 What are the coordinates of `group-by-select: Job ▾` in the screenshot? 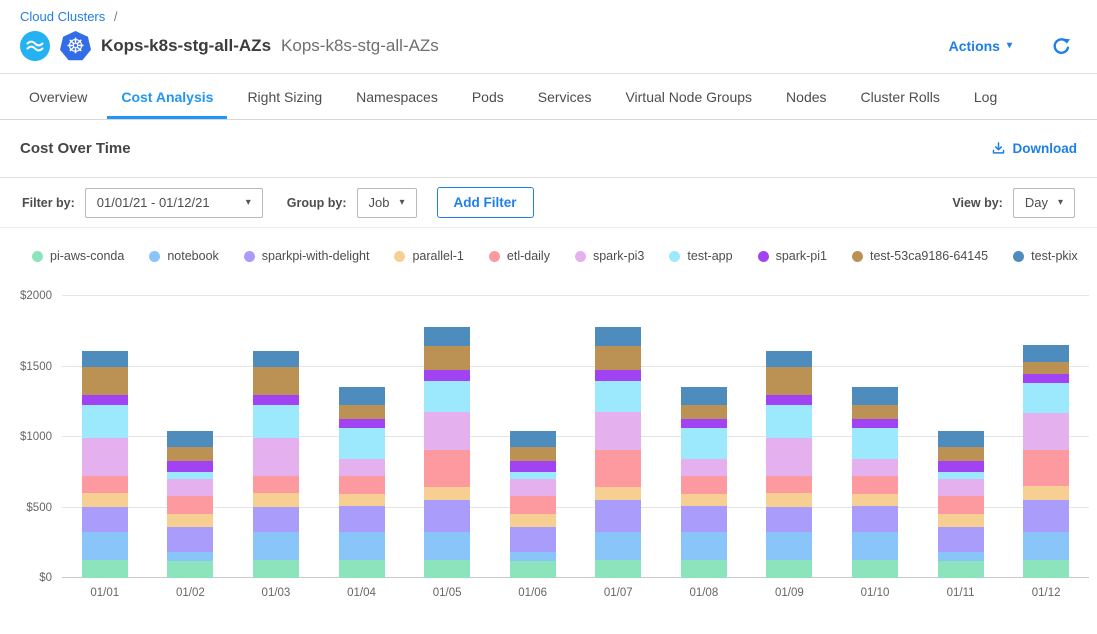 It's located at (386, 202).